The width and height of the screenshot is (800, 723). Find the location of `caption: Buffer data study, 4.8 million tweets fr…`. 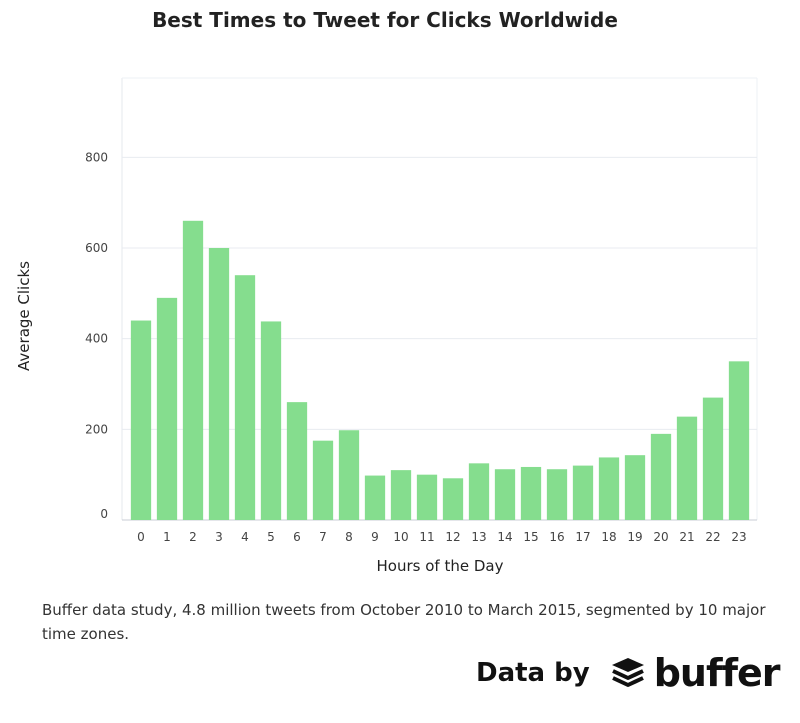

caption: Buffer data study, 4.8 million tweets fr… is located at coordinates (404, 622).